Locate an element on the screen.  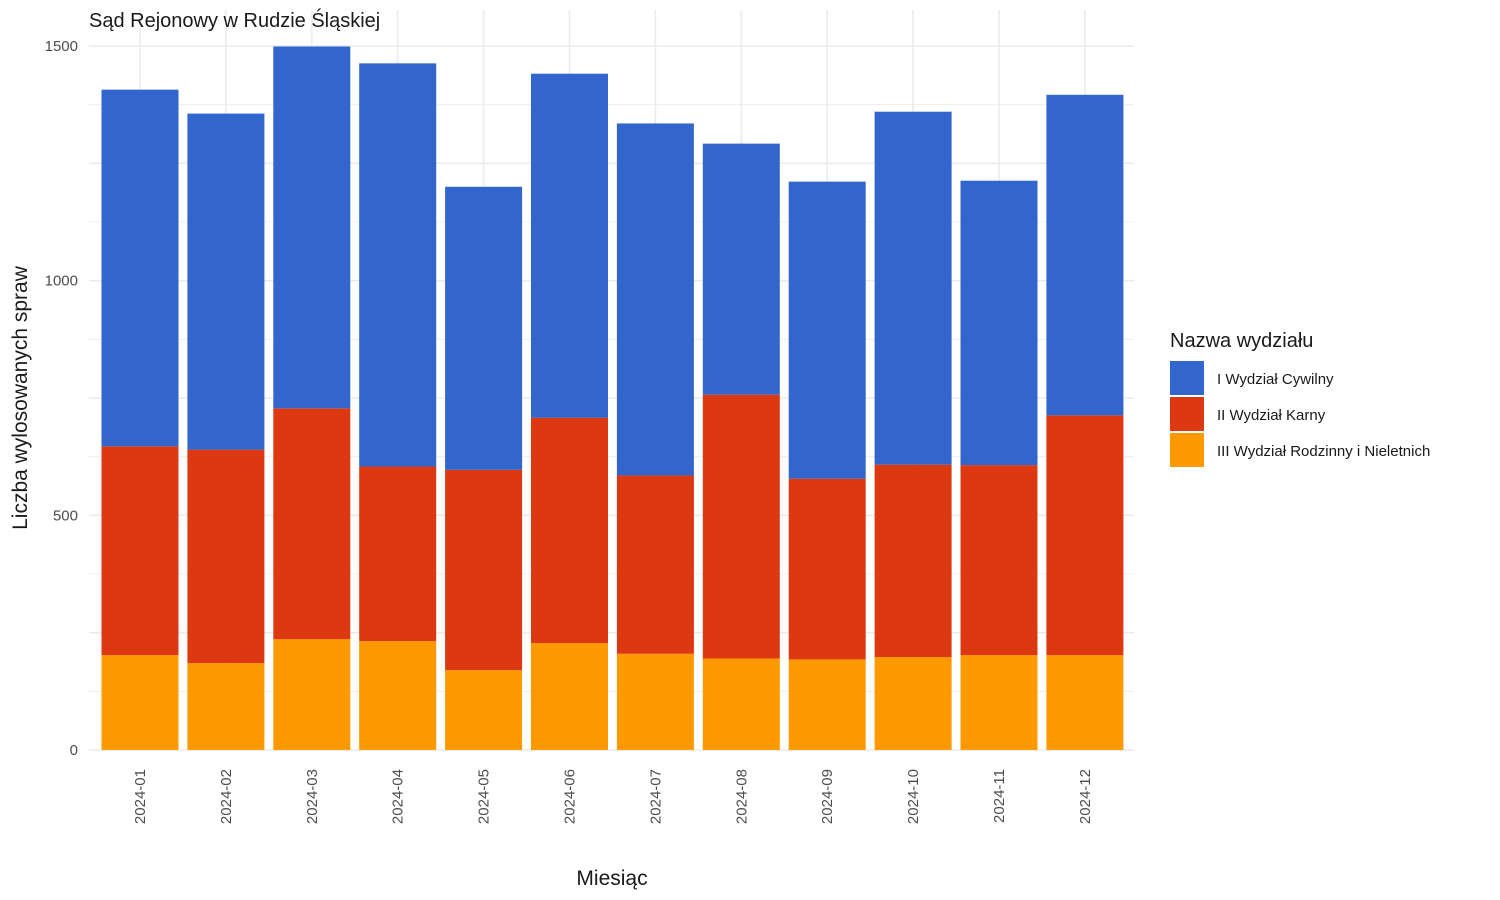
y-tick-label: 0 is located at coordinates (74, 750).